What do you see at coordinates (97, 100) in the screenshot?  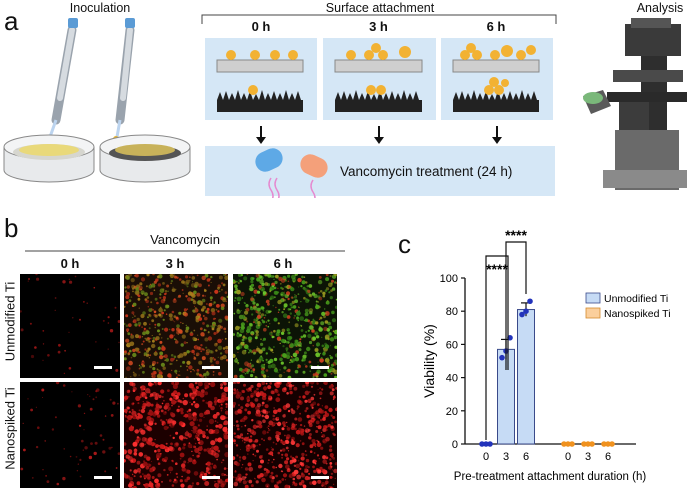 I see `inoculation-illustration` at bounding box center [97, 100].